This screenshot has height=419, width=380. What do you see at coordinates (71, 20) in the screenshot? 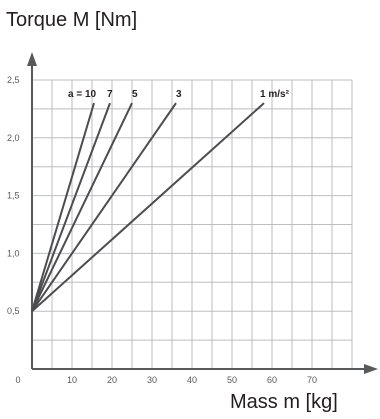
I see `y-axis-title: Torque M [Nm]` at bounding box center [71, 20].